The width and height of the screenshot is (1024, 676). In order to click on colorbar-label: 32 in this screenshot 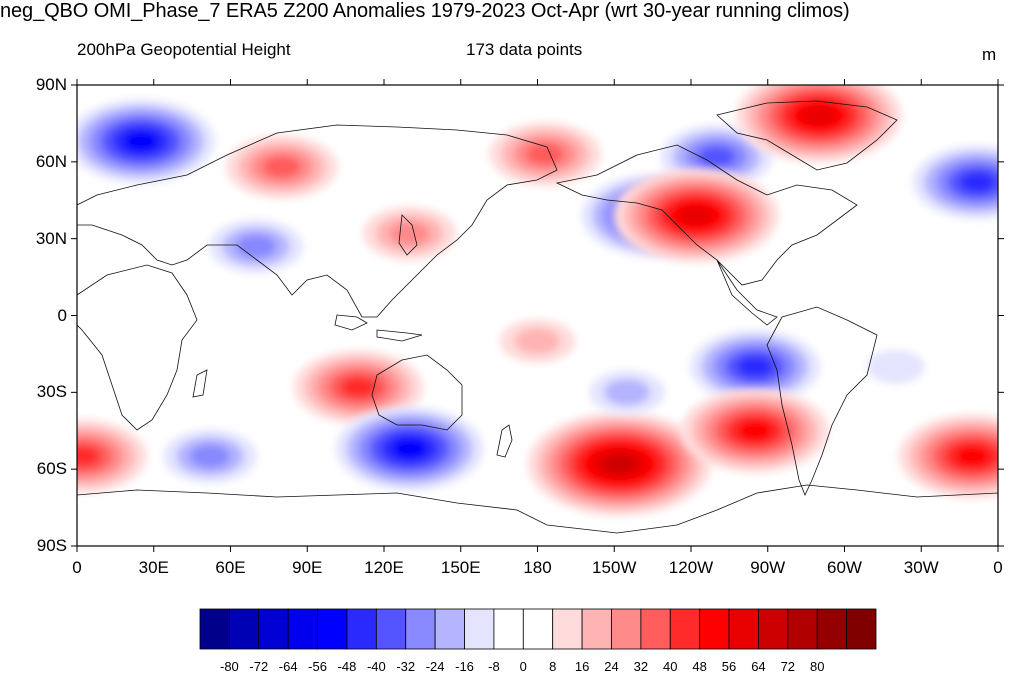, I will do `click(641, 666)`.